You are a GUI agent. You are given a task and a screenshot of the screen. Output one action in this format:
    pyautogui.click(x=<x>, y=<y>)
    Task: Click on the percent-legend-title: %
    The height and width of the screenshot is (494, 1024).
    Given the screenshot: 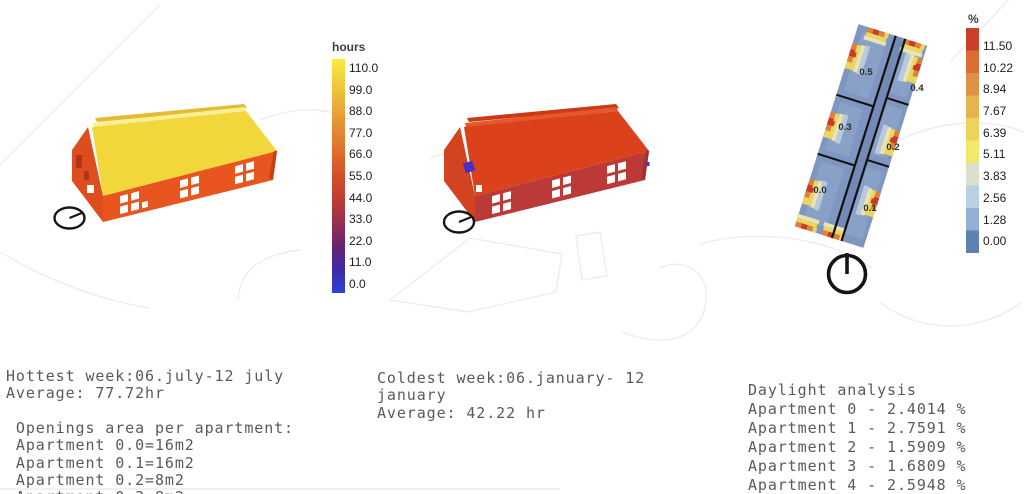 What is the action you would take?
    pyautogui.click(x=973, y=19)
    